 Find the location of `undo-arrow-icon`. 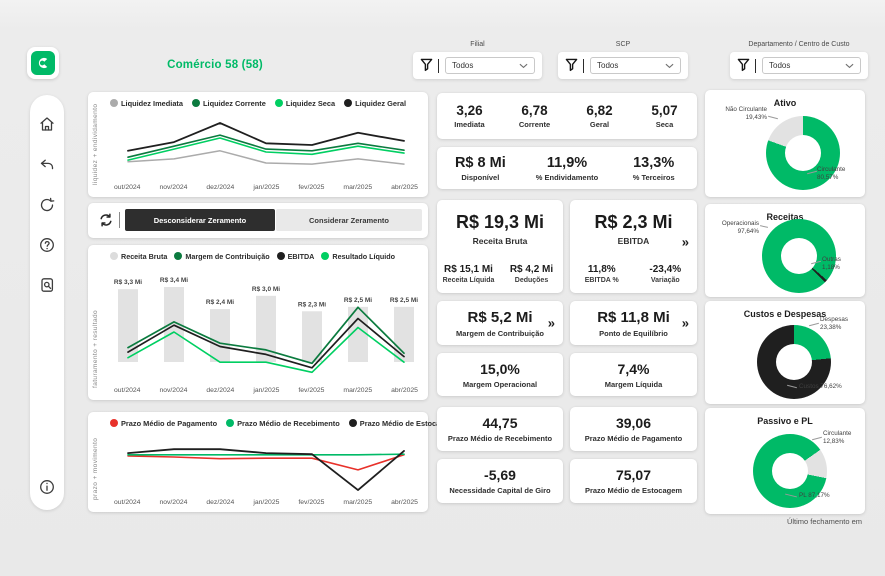

undo-arrow-icon is located at coordinates (47, 165).